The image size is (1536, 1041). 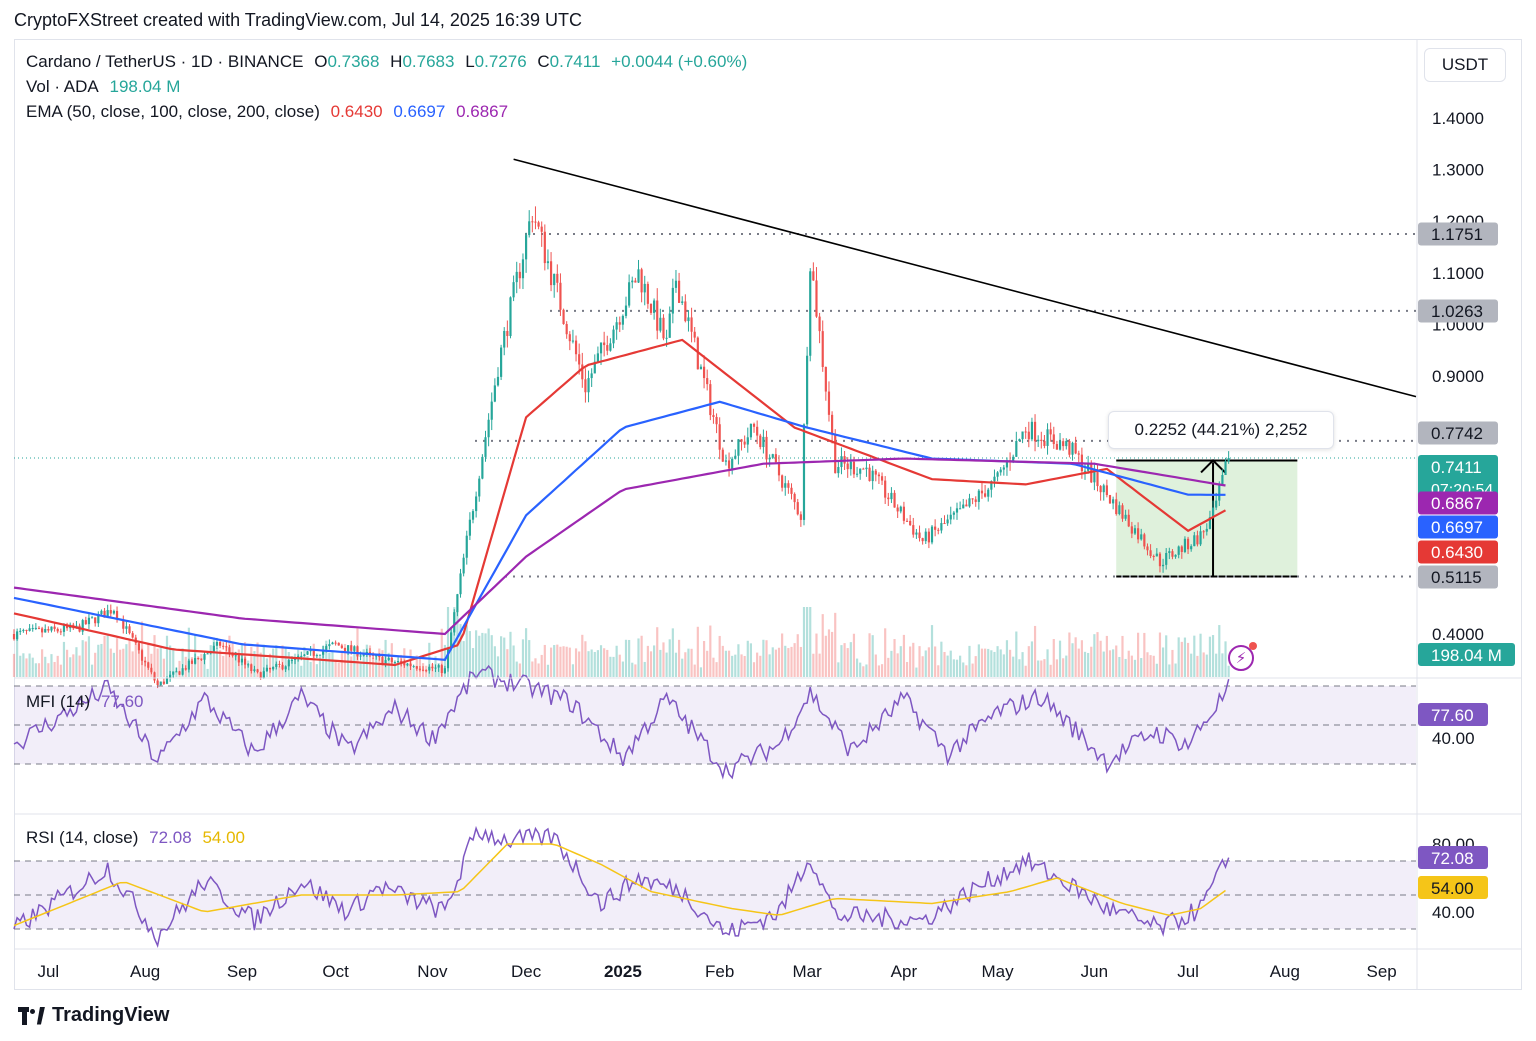 I want to click on trendline, so click(x=965, y=278).